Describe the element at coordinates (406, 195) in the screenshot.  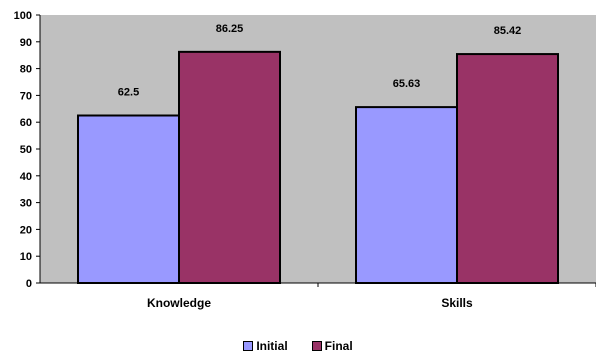
I see `bar-initial-skills` at that location.